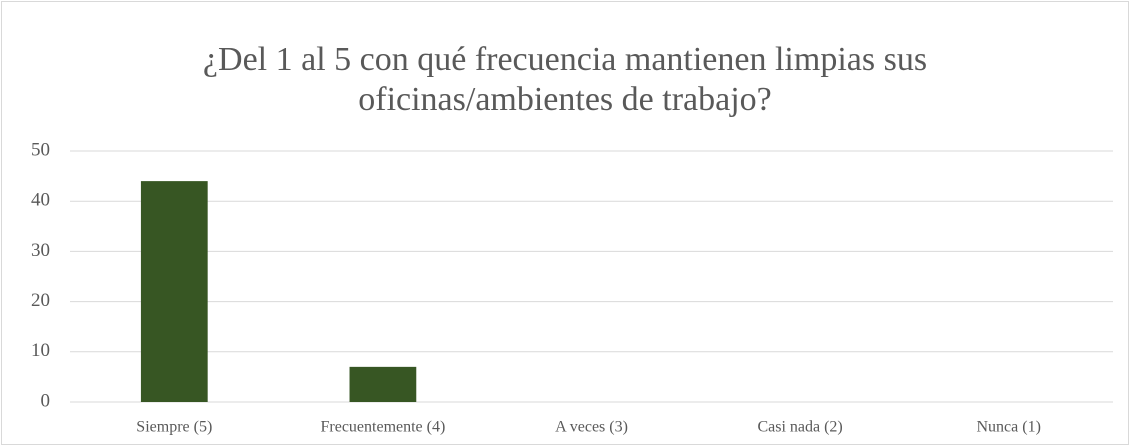 The height and width of the screenshot is (447, 1131). I want to click on x-tick-label: Frecuentemente (4), so click(382, 427).